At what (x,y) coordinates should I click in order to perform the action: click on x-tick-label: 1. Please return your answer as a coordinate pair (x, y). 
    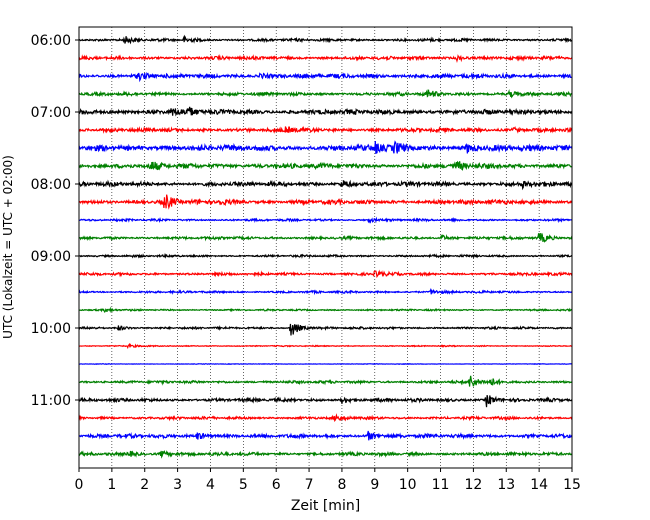
    Looking at the image, I should click on (111, 485).